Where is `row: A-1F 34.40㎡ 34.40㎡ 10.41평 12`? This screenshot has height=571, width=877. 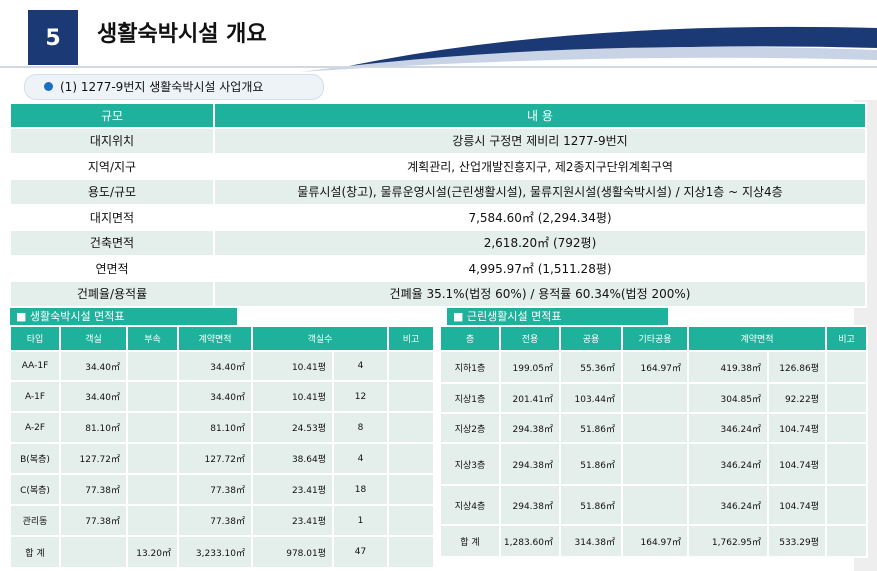 row: A-1F 34.40㎡ 34.40㎡ 10.41평 12 is located at coordinates (222, 396).